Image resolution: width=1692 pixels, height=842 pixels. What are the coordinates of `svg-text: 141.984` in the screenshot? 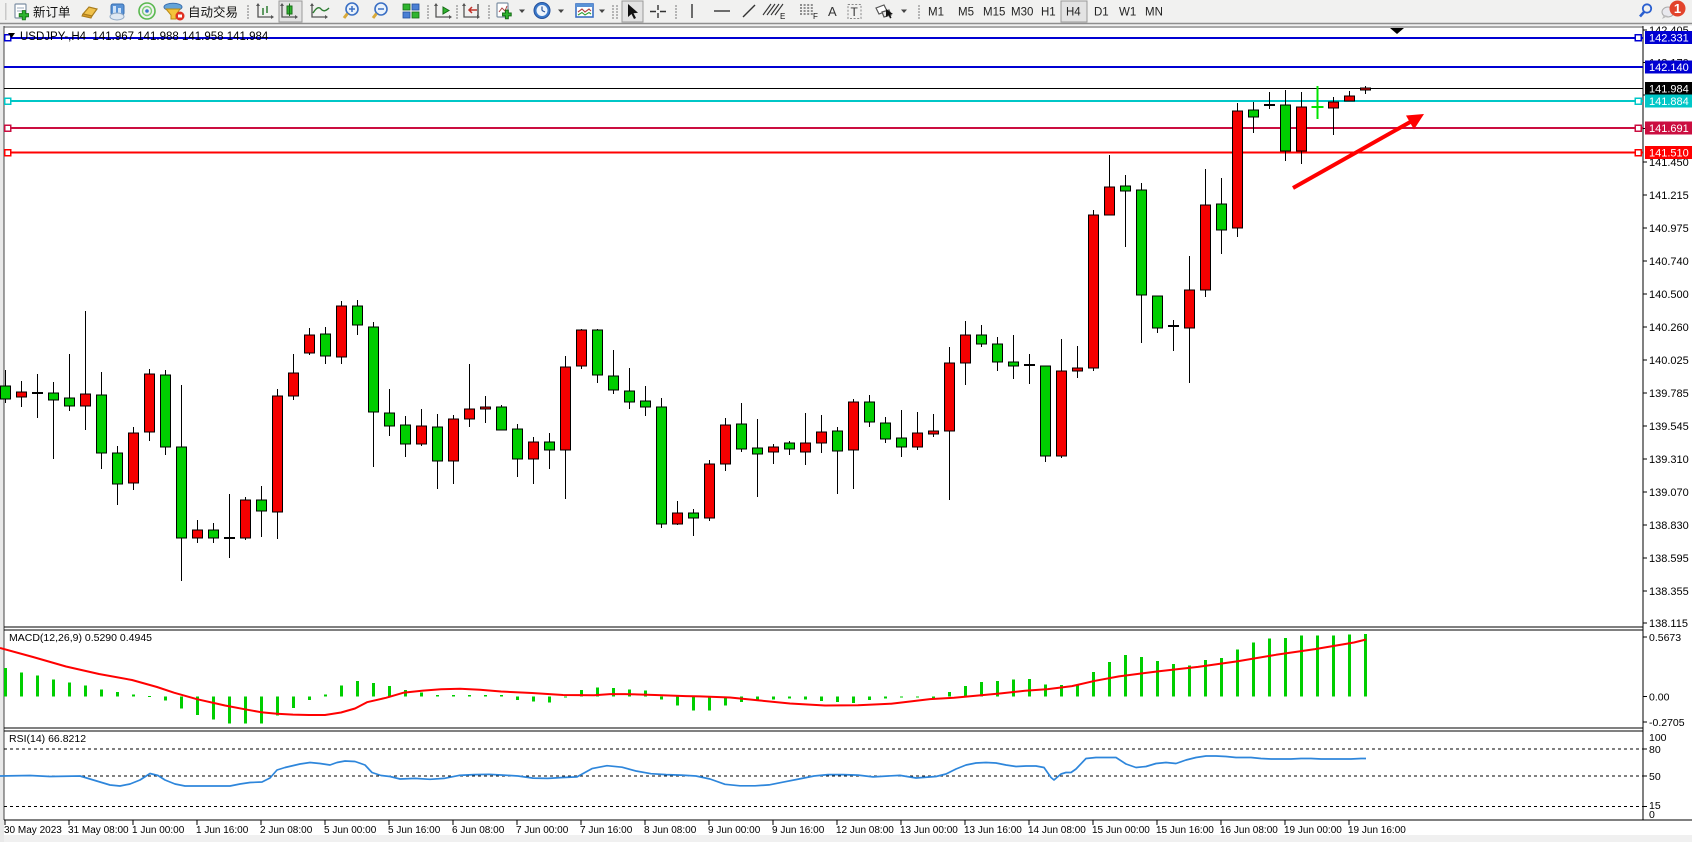 It's located at (1669, 90).